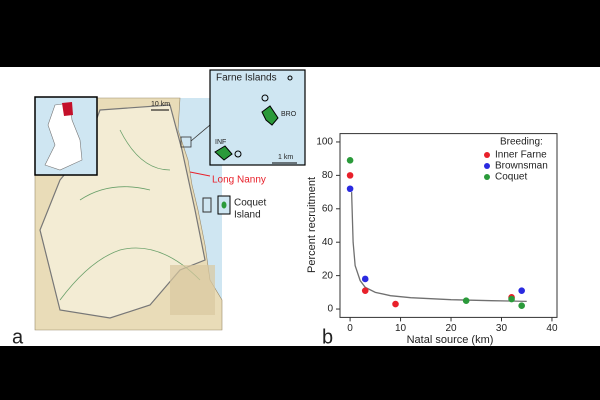  What do you see at coordinates (401, 328) in the screenshot?
I see `x-tick-label: 10` at bounding box center [401, 328].